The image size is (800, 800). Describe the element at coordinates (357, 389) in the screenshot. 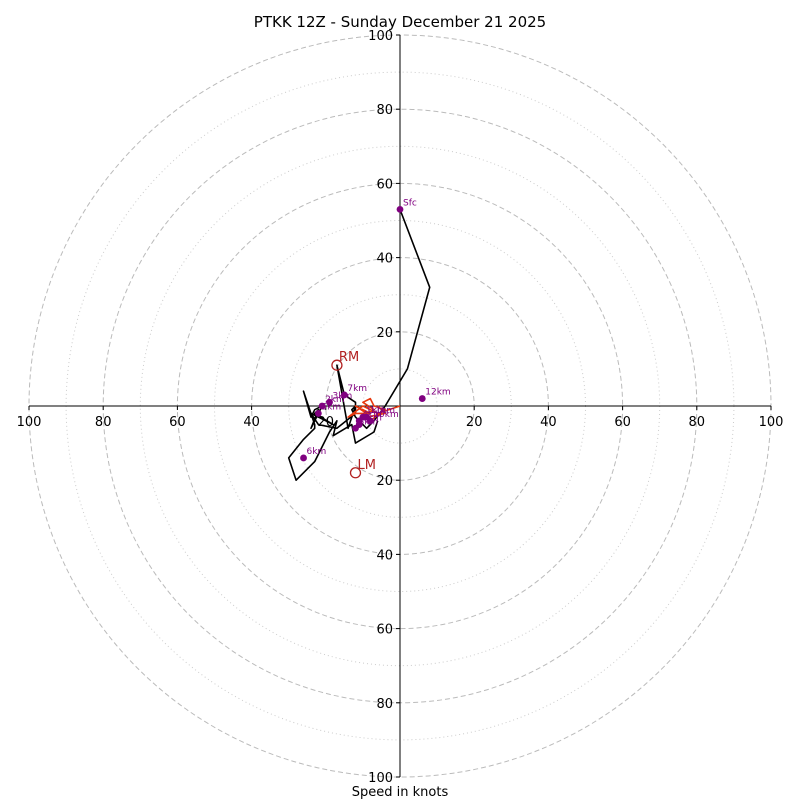

I see `altitude-label: 7km` at that location.